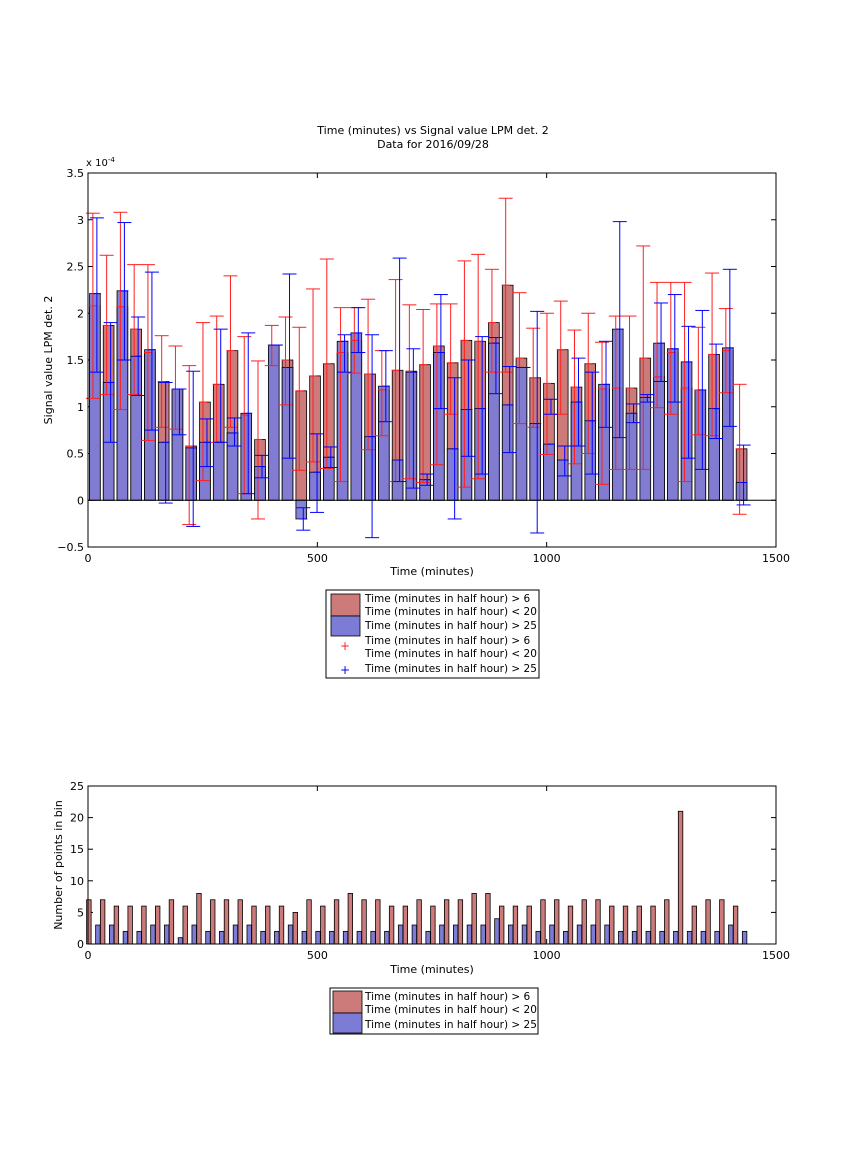 The height and width of the screenshot is (1152, 864). I want to click on legend2-red-label-line2: Time (minutes in half hour) < 20, so click(450, 1010).